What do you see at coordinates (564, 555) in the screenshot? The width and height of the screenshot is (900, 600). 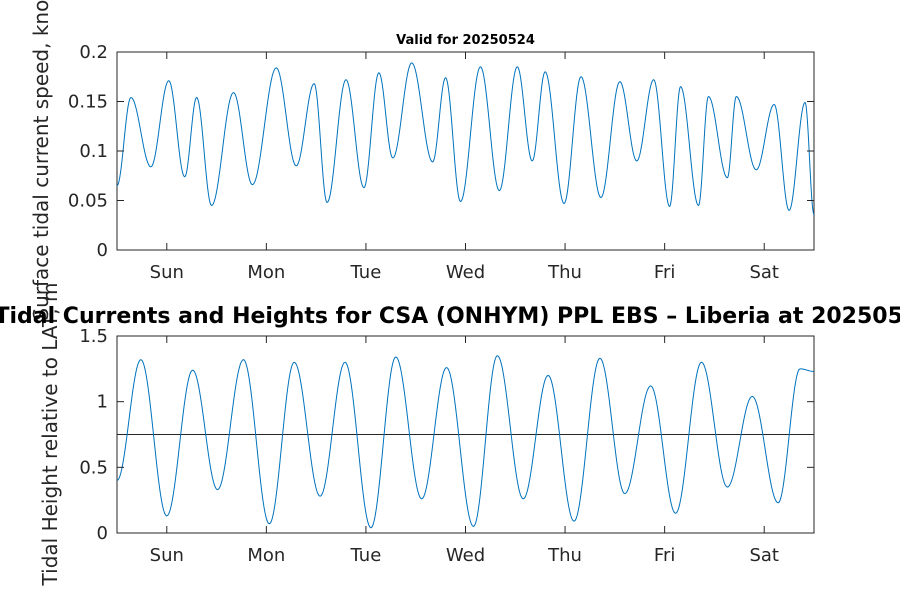 I see `height-x-tick-label: Thu` at bounding box center [564, 555].